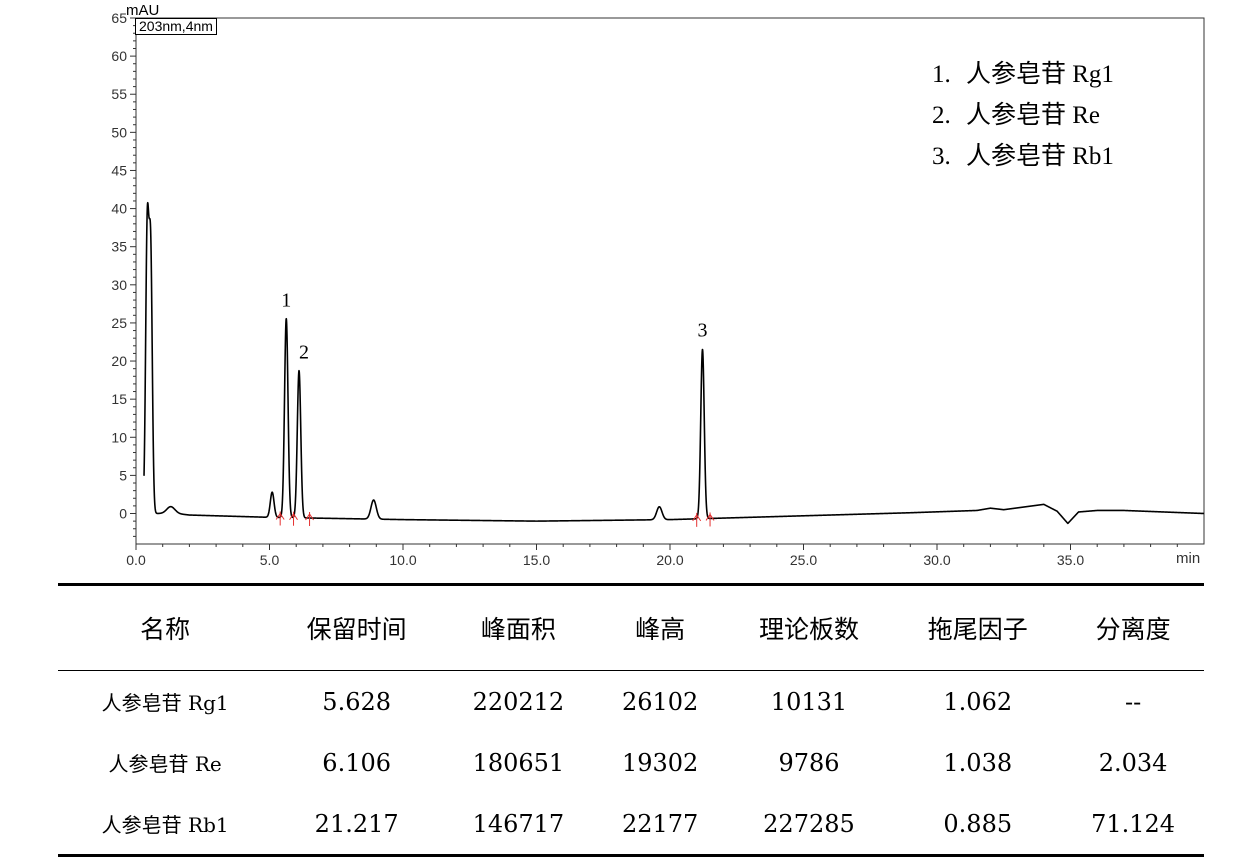 The width and height of the screenshot is (1260, 860). What do you see at coordinates (536, 560) in the screenshot?
I see `x-tick-label: 15.0` at bounding box center [536, 560].